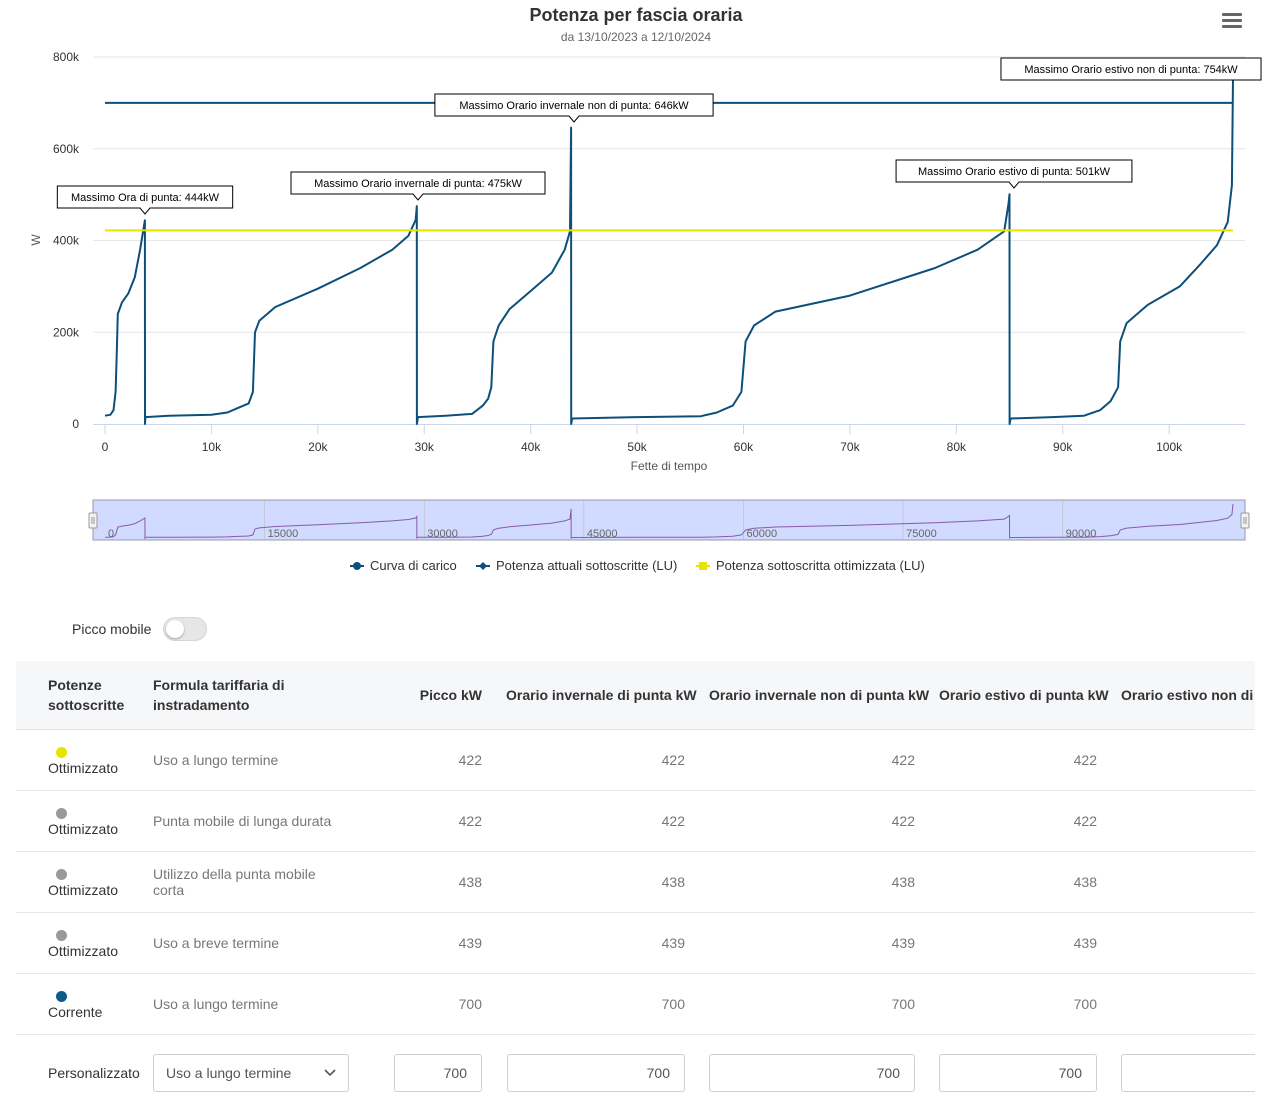 This screenshot has height=1100, width=1271. Describe the element at coordinates (812, 1073) in the screenshot. I see `inv-non-punta-input` at that location.